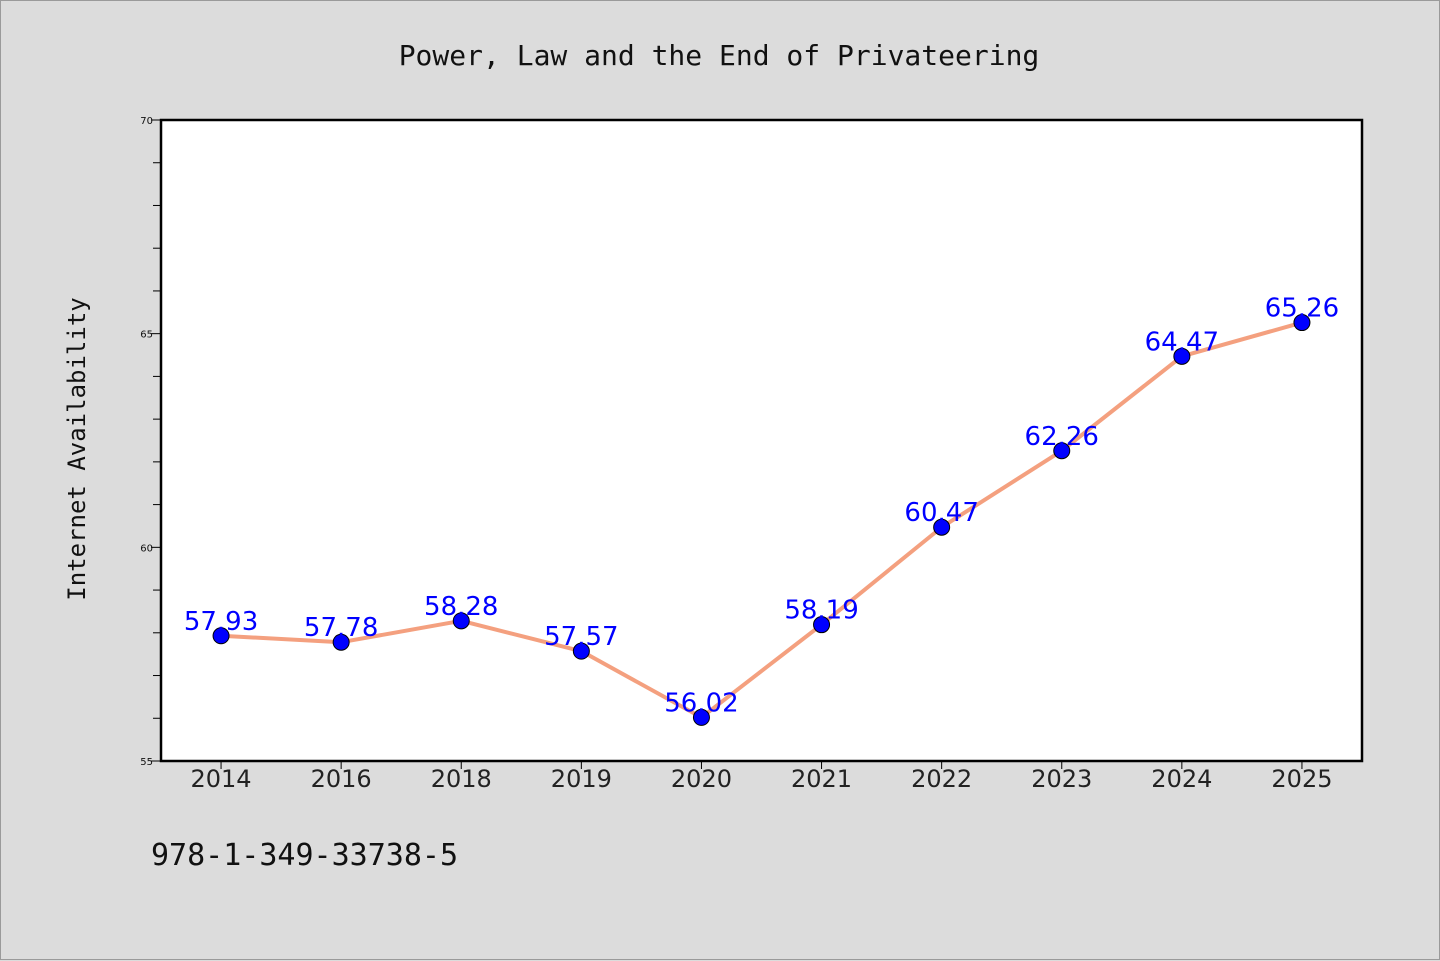 Image resolution: width=1440 pixels, height=961 pixels. Describe the element at coordinates (146, 548) in the screenshot. I see `y-tick-label: 60` at that location.